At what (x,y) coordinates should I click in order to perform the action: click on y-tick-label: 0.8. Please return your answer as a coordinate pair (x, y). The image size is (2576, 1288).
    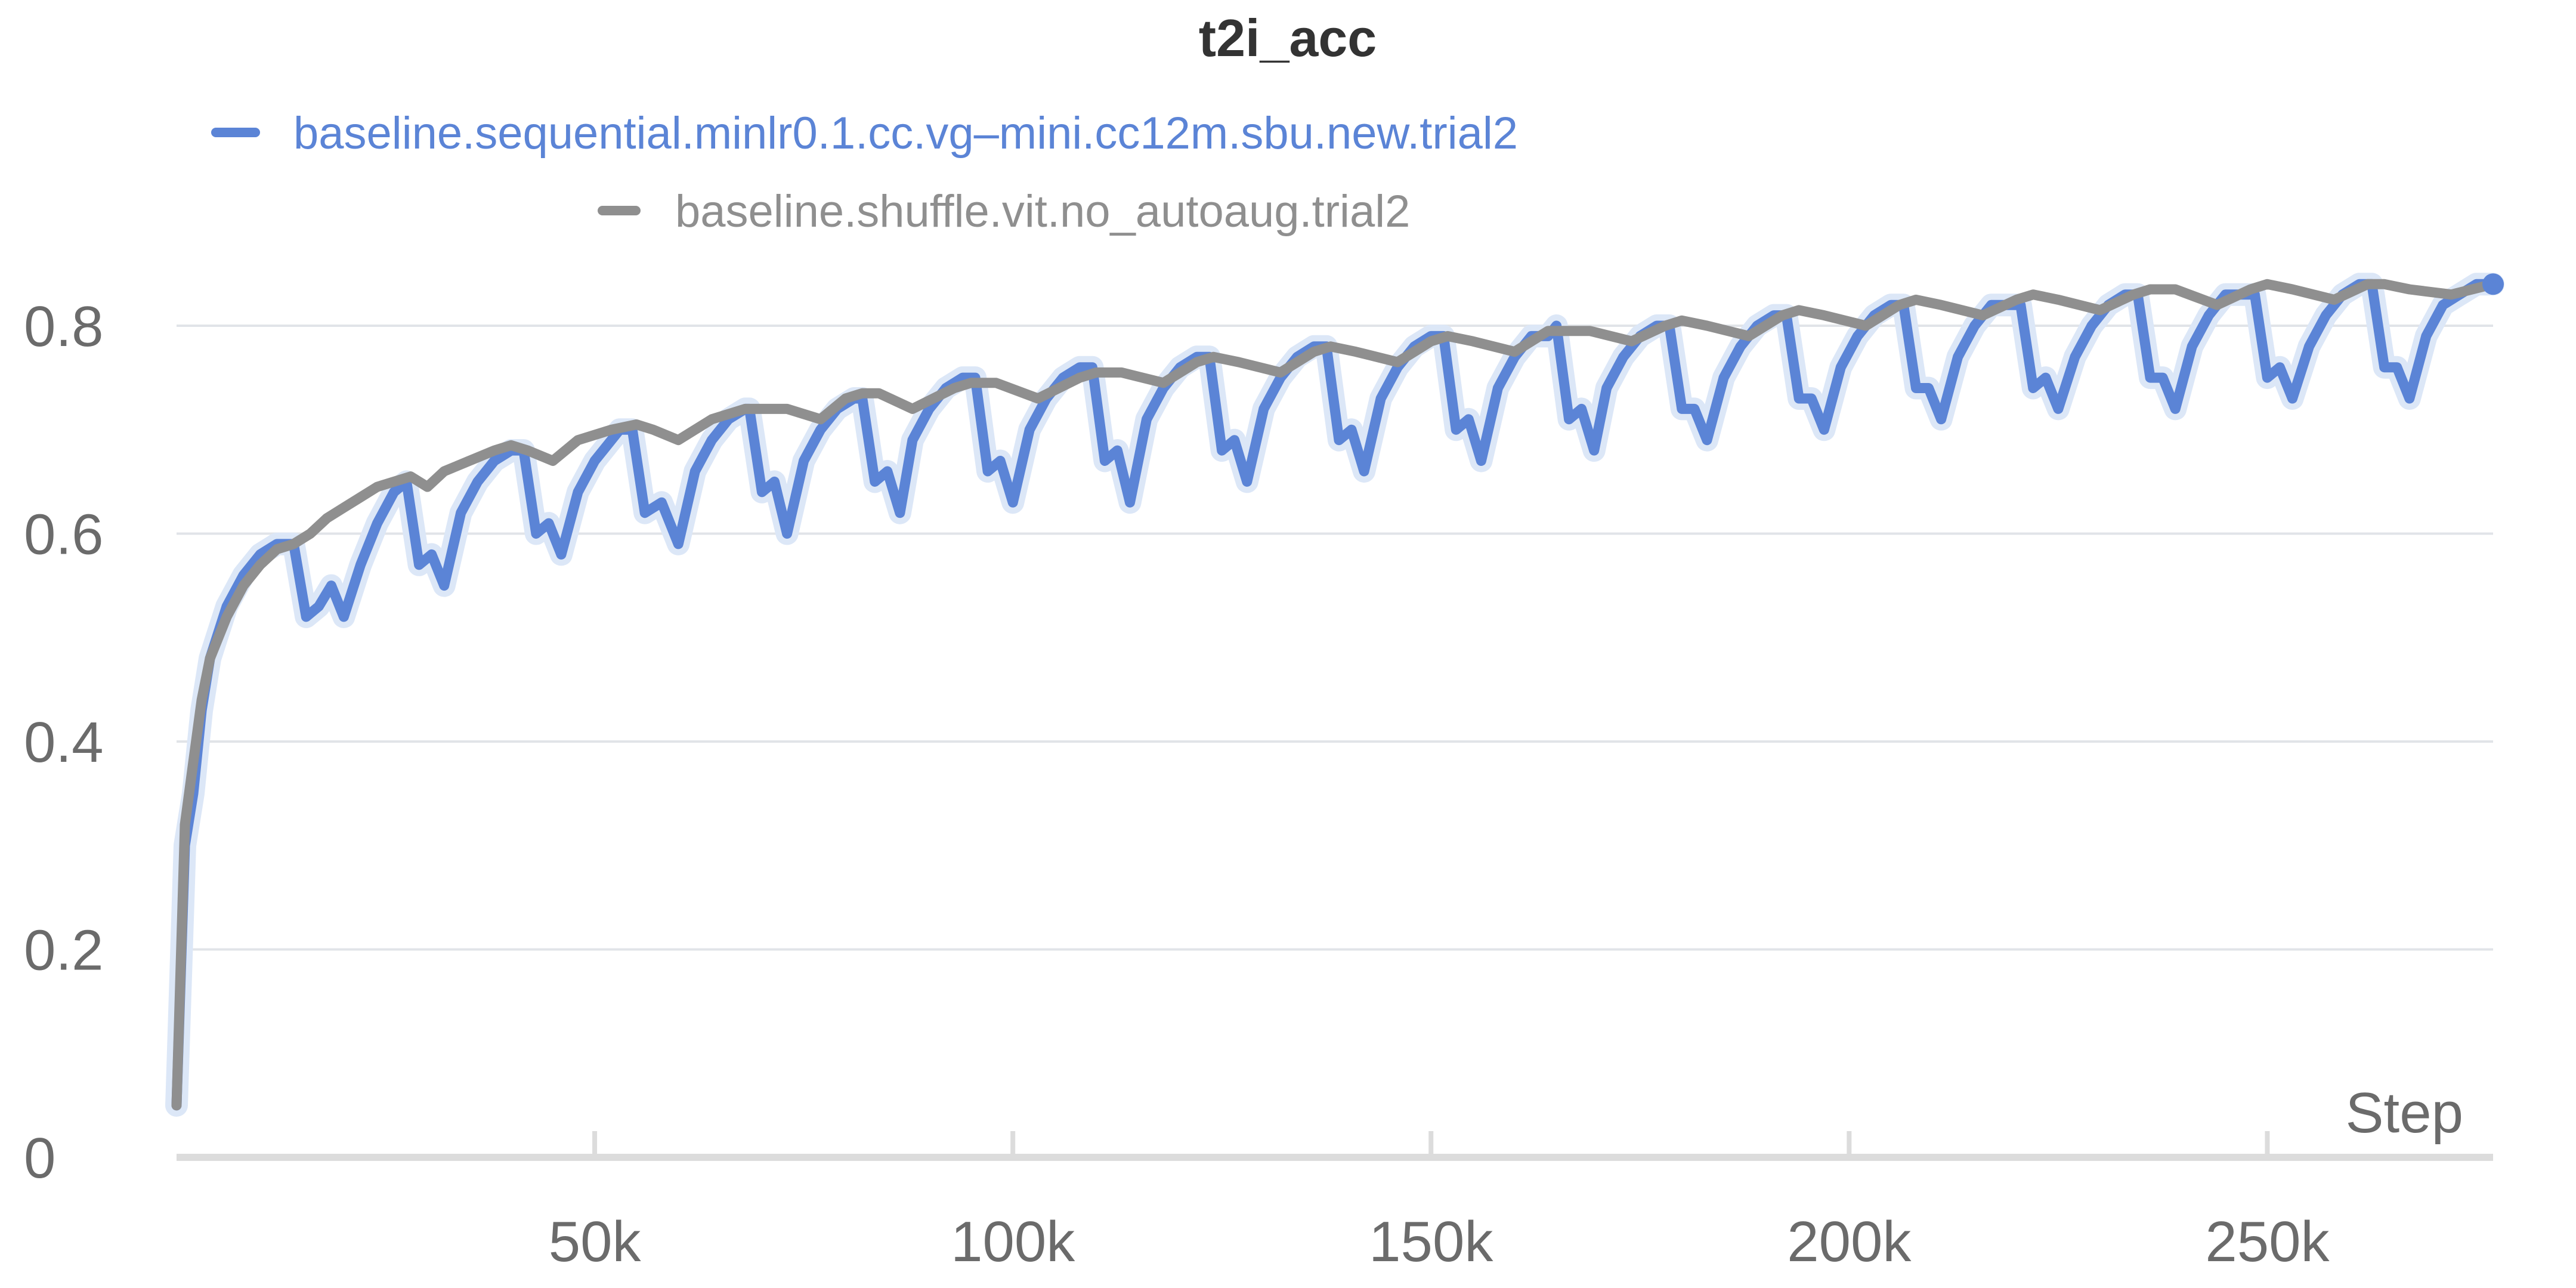
    Looking at the image, I should click on (63, 327).